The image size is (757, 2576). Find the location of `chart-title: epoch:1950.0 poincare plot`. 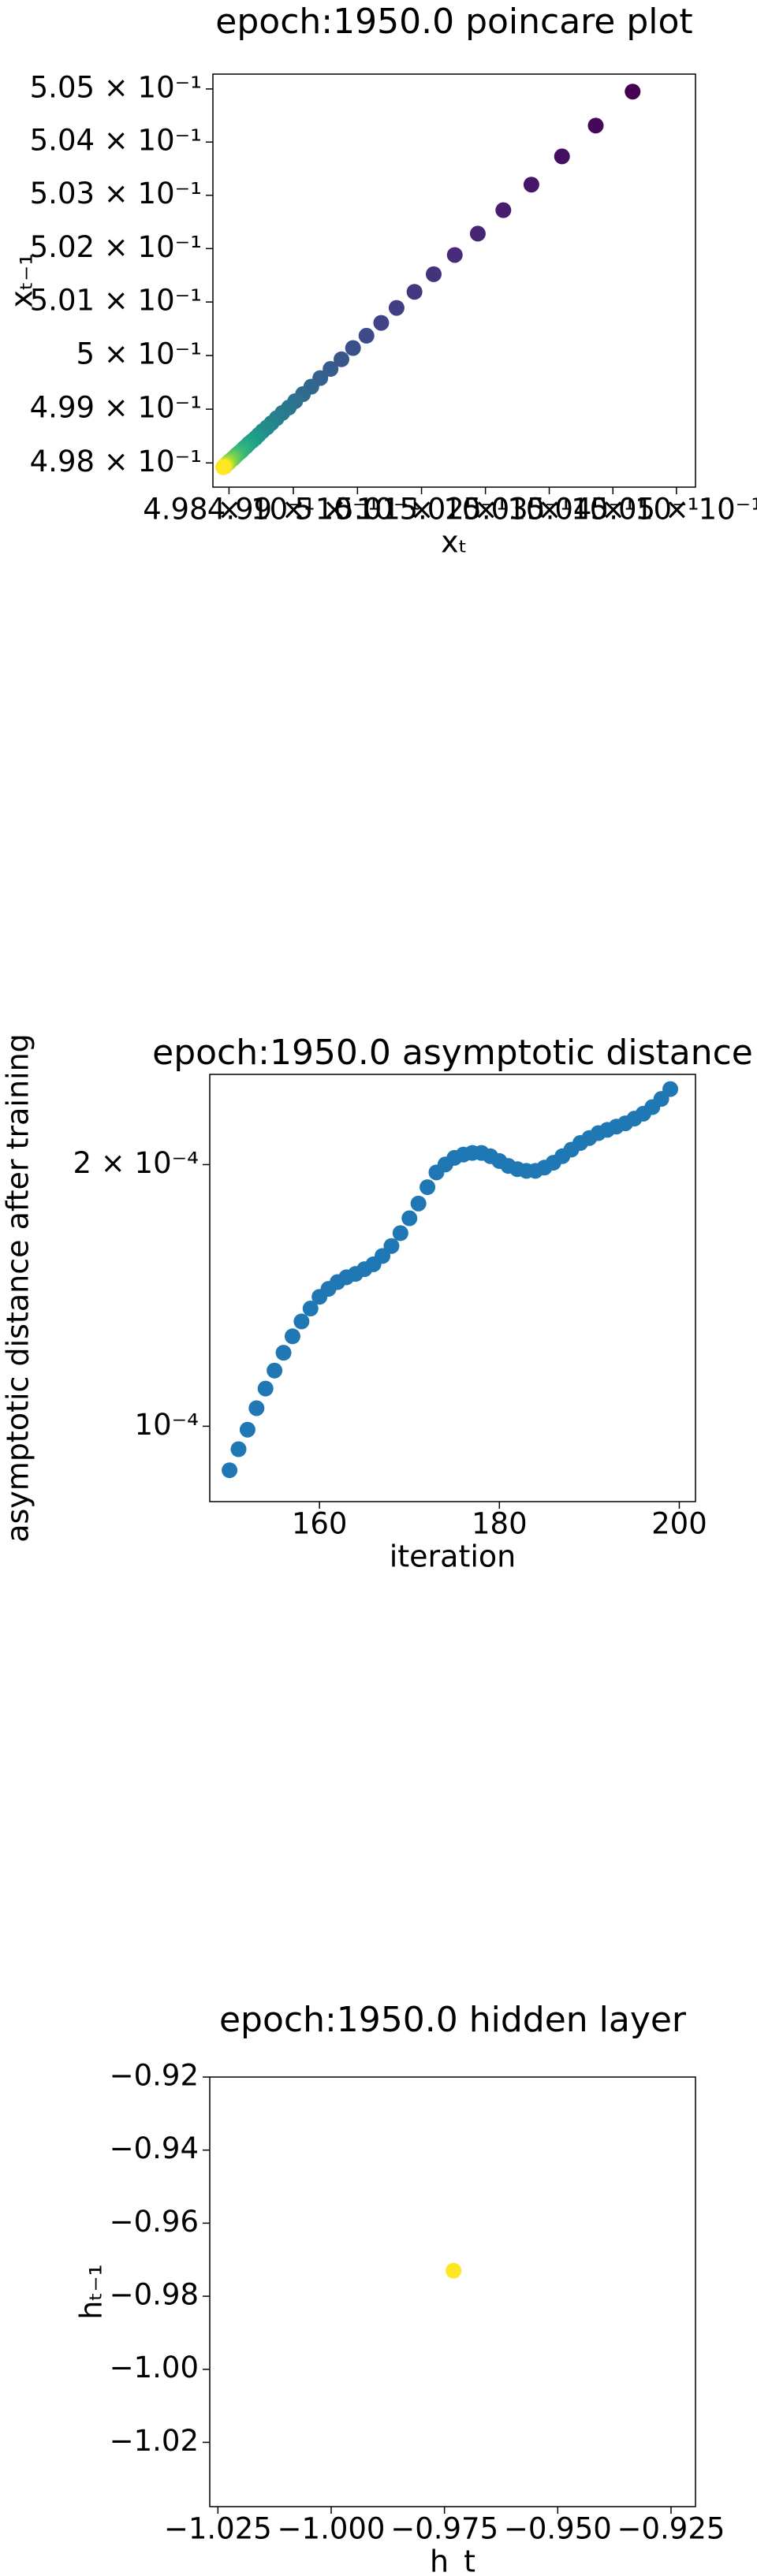

chart-title: epoch:1950.0 poincare plot is located at coordinates (453, 22).